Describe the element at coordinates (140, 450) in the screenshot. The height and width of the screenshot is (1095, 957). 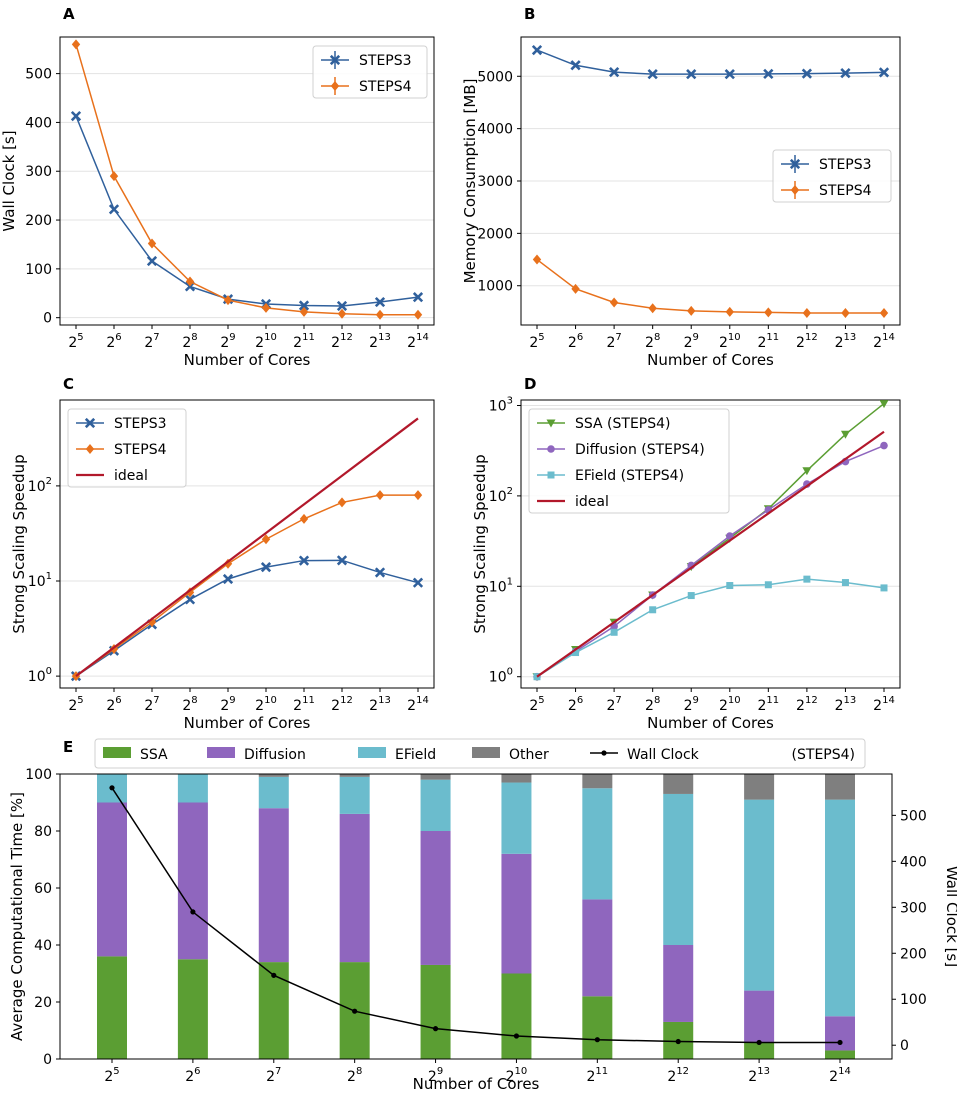
I see `legend-label: STEPS4` at that location.